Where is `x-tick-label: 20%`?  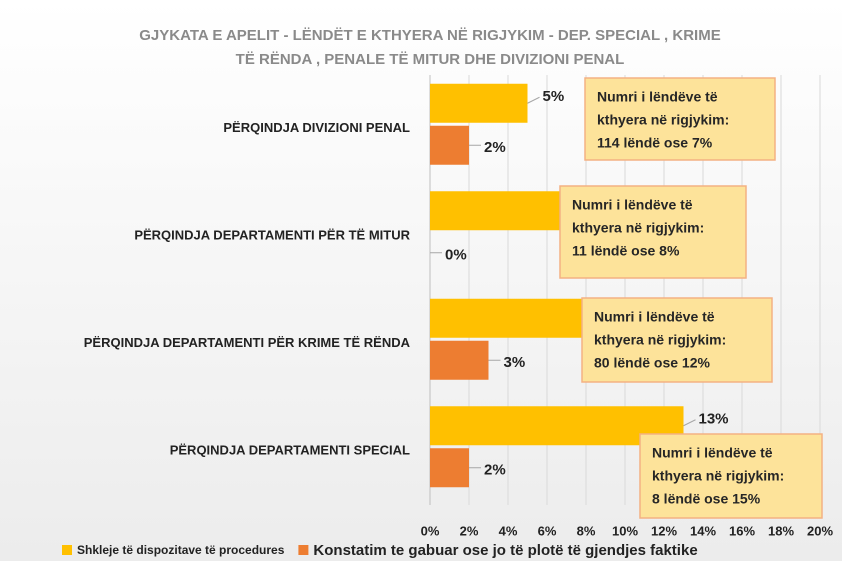
x-tick-label: 20% is located at coordinates (820, 530).